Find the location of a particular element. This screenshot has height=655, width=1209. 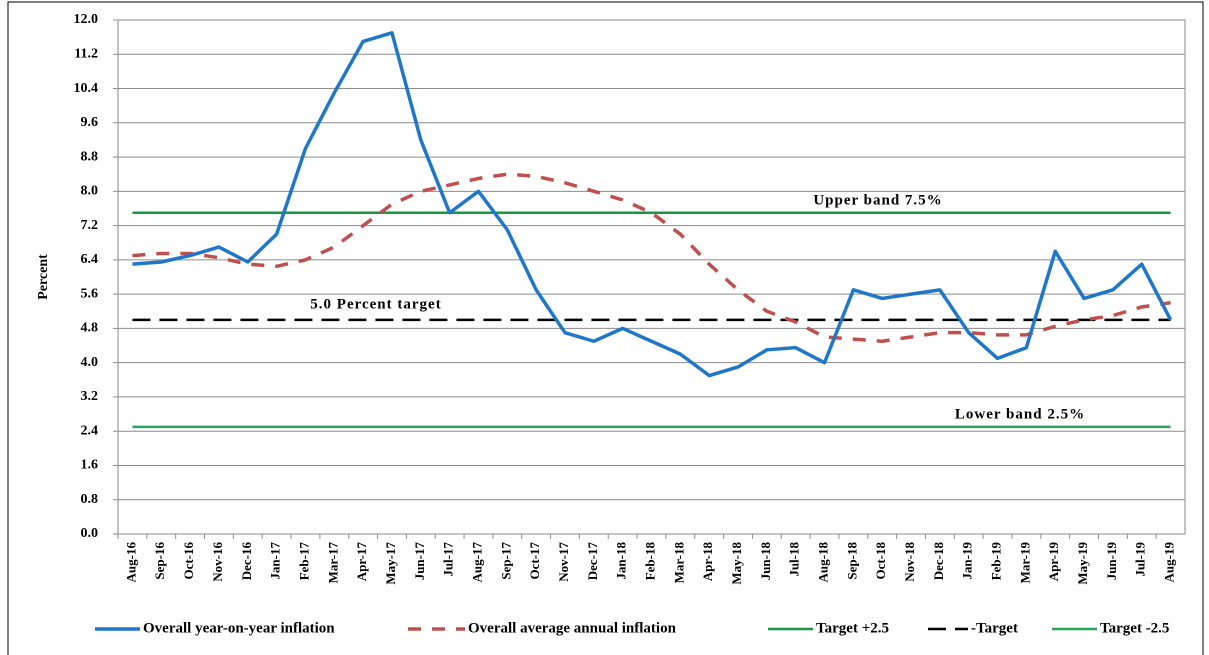

x-tick-label: Oct-17 is located at coordinates (534, 561).